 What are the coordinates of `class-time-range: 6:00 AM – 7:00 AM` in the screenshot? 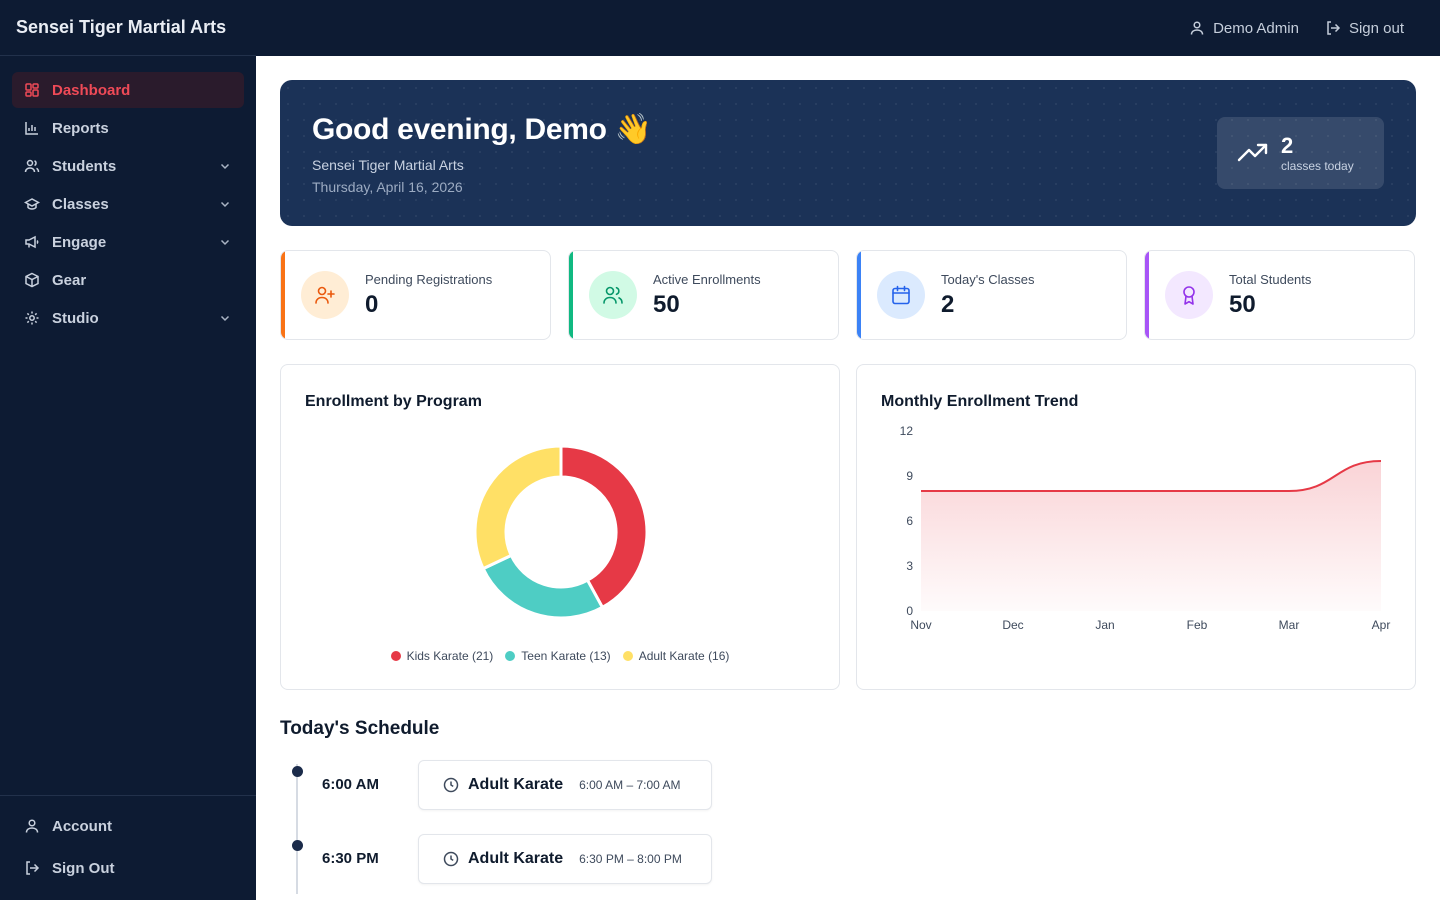 It's located at (630, 785).